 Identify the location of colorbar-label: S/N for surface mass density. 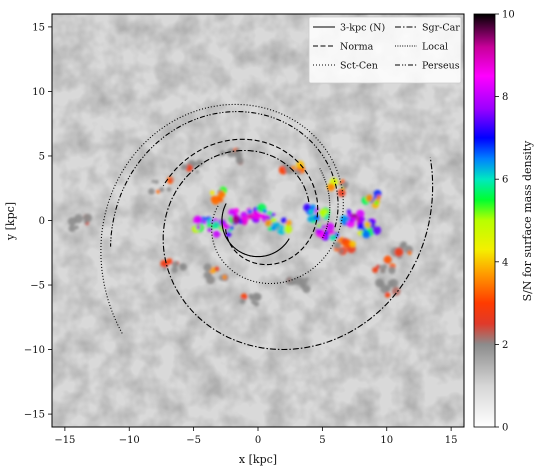
(527, 221).